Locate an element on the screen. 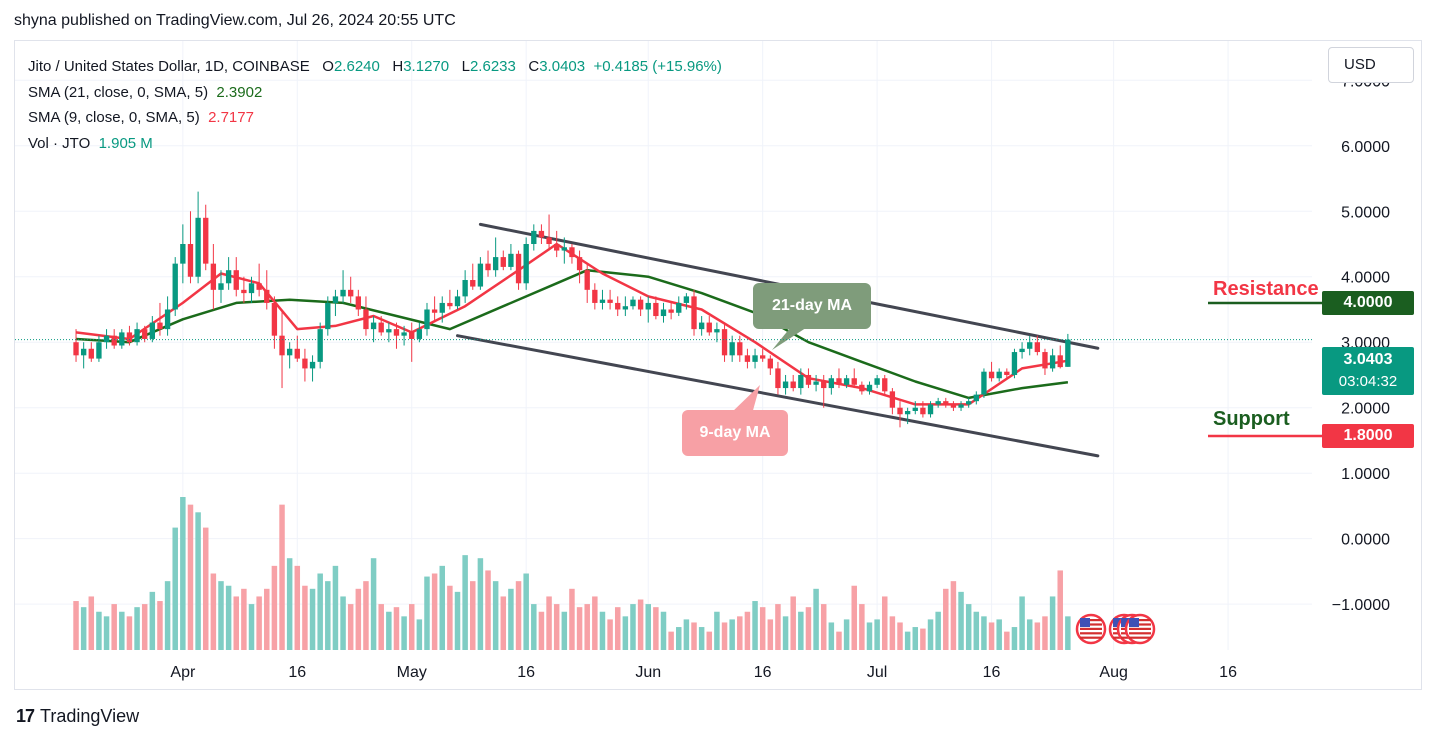 This screenshot has height=744, width=1437. support-value-tag: 1.8000 is located at coordinates (1368, 436).